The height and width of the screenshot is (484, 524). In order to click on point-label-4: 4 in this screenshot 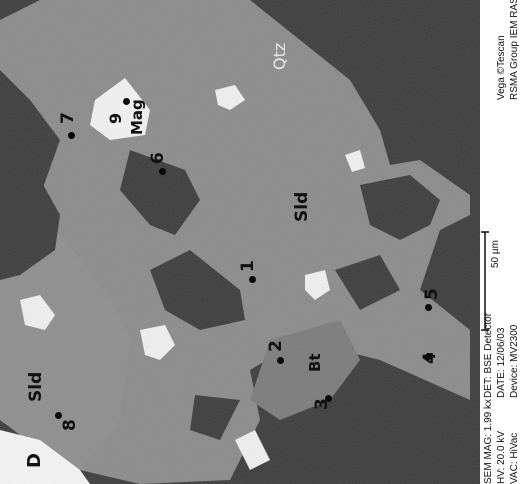, I will do `click(430, 358)`.